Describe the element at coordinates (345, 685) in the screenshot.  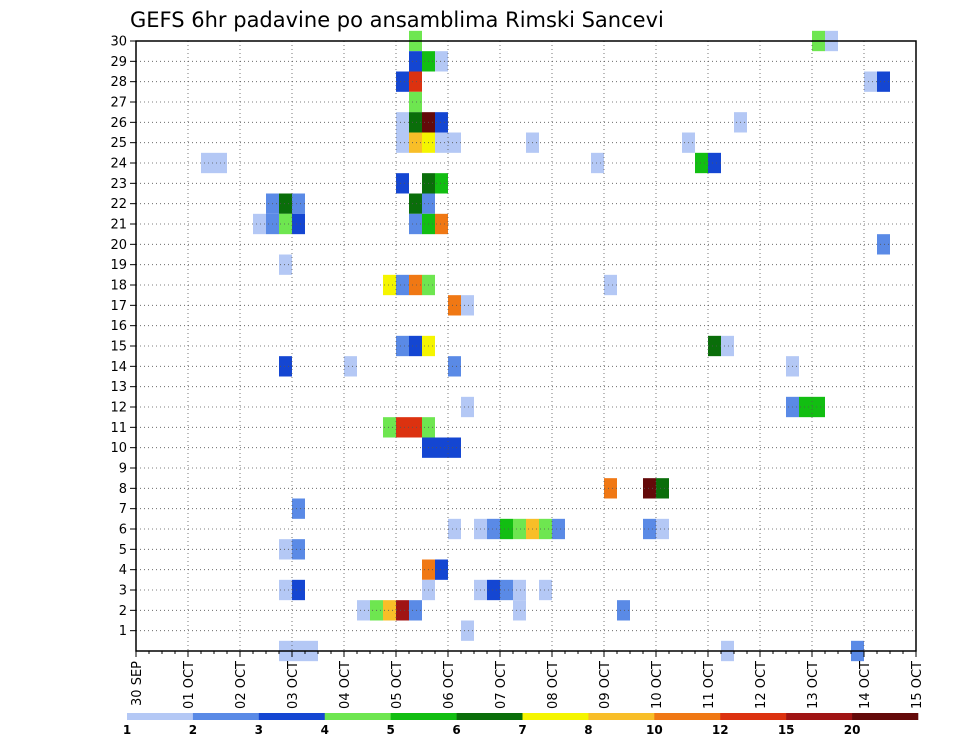
I see `x-tick-label: 04 OCT` at that location.